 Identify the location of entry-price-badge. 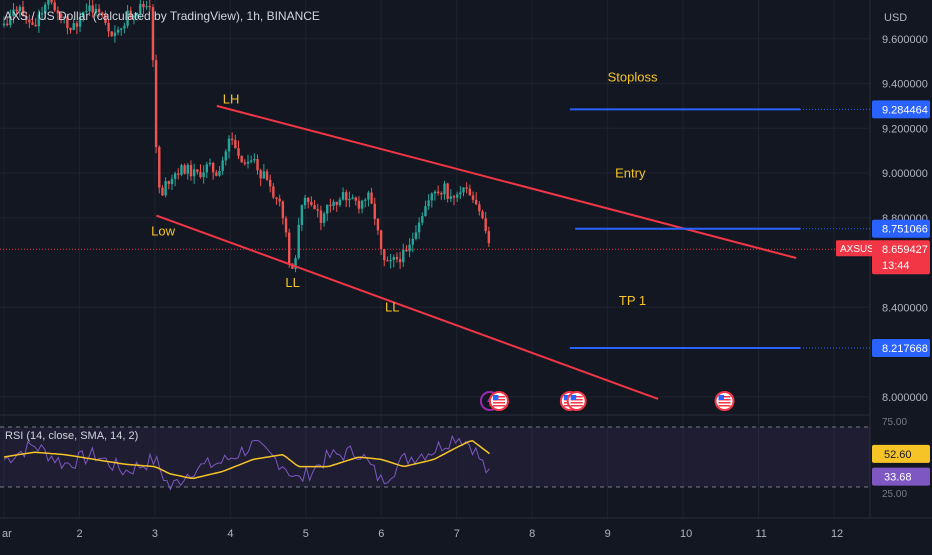
(901, 228).